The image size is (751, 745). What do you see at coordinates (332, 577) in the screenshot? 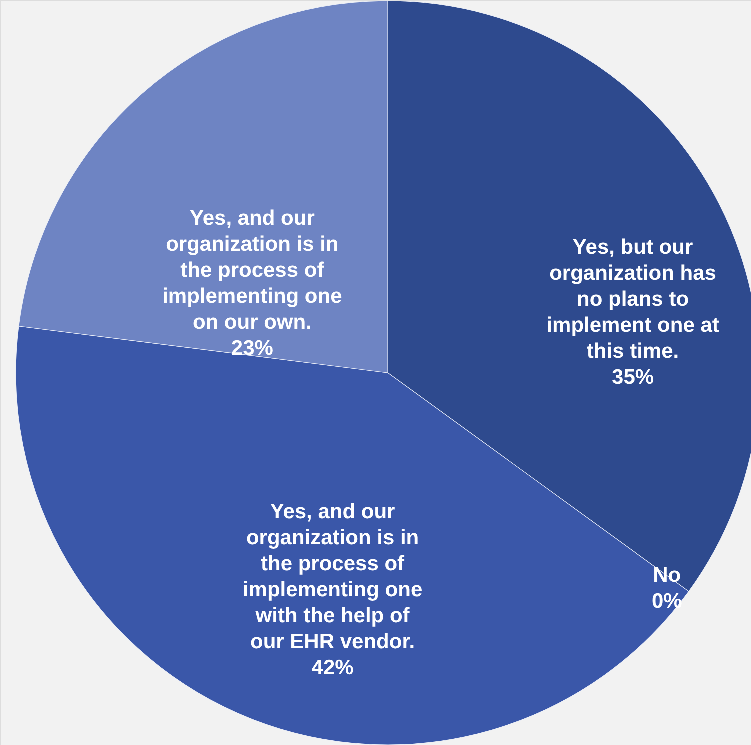
I see `slice-label: Yes, and our organization is in the process of implementing one with the help of our EHR vendor.` at bounding box center [332, 577].